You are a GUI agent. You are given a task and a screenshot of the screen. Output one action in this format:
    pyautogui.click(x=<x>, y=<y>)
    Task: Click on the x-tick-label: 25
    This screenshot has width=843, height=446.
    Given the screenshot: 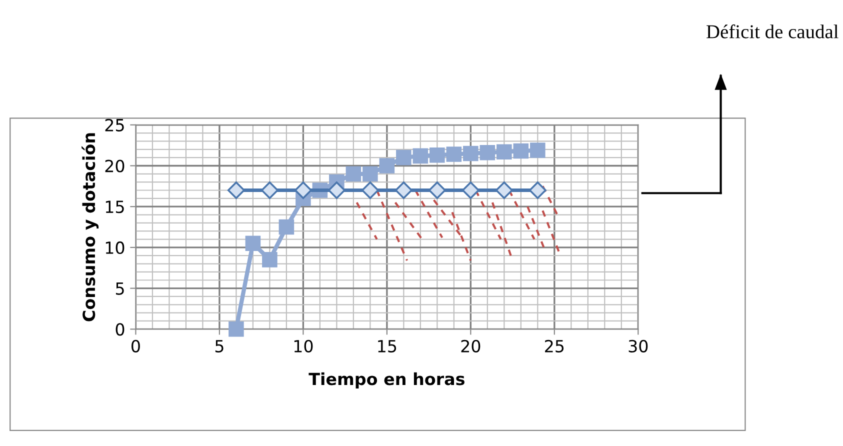 What is the action you would take?
    pyautogui.click(x=554, y=346)
    